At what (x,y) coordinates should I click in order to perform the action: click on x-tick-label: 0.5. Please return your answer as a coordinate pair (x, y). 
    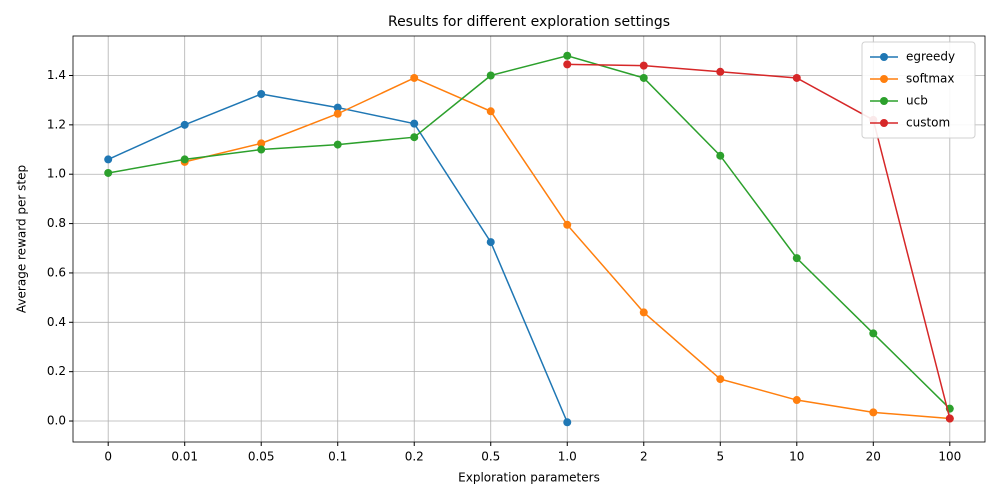
    Looking at the image, I should click on (490, 457).